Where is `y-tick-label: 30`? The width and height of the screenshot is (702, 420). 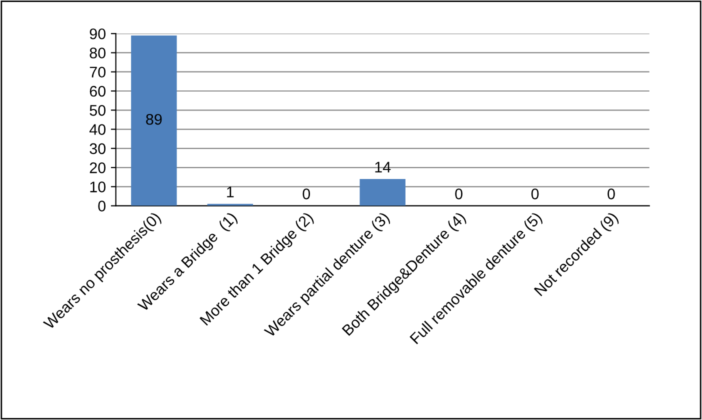 y-tick-label: 30 is located at coordinates (98, 148).